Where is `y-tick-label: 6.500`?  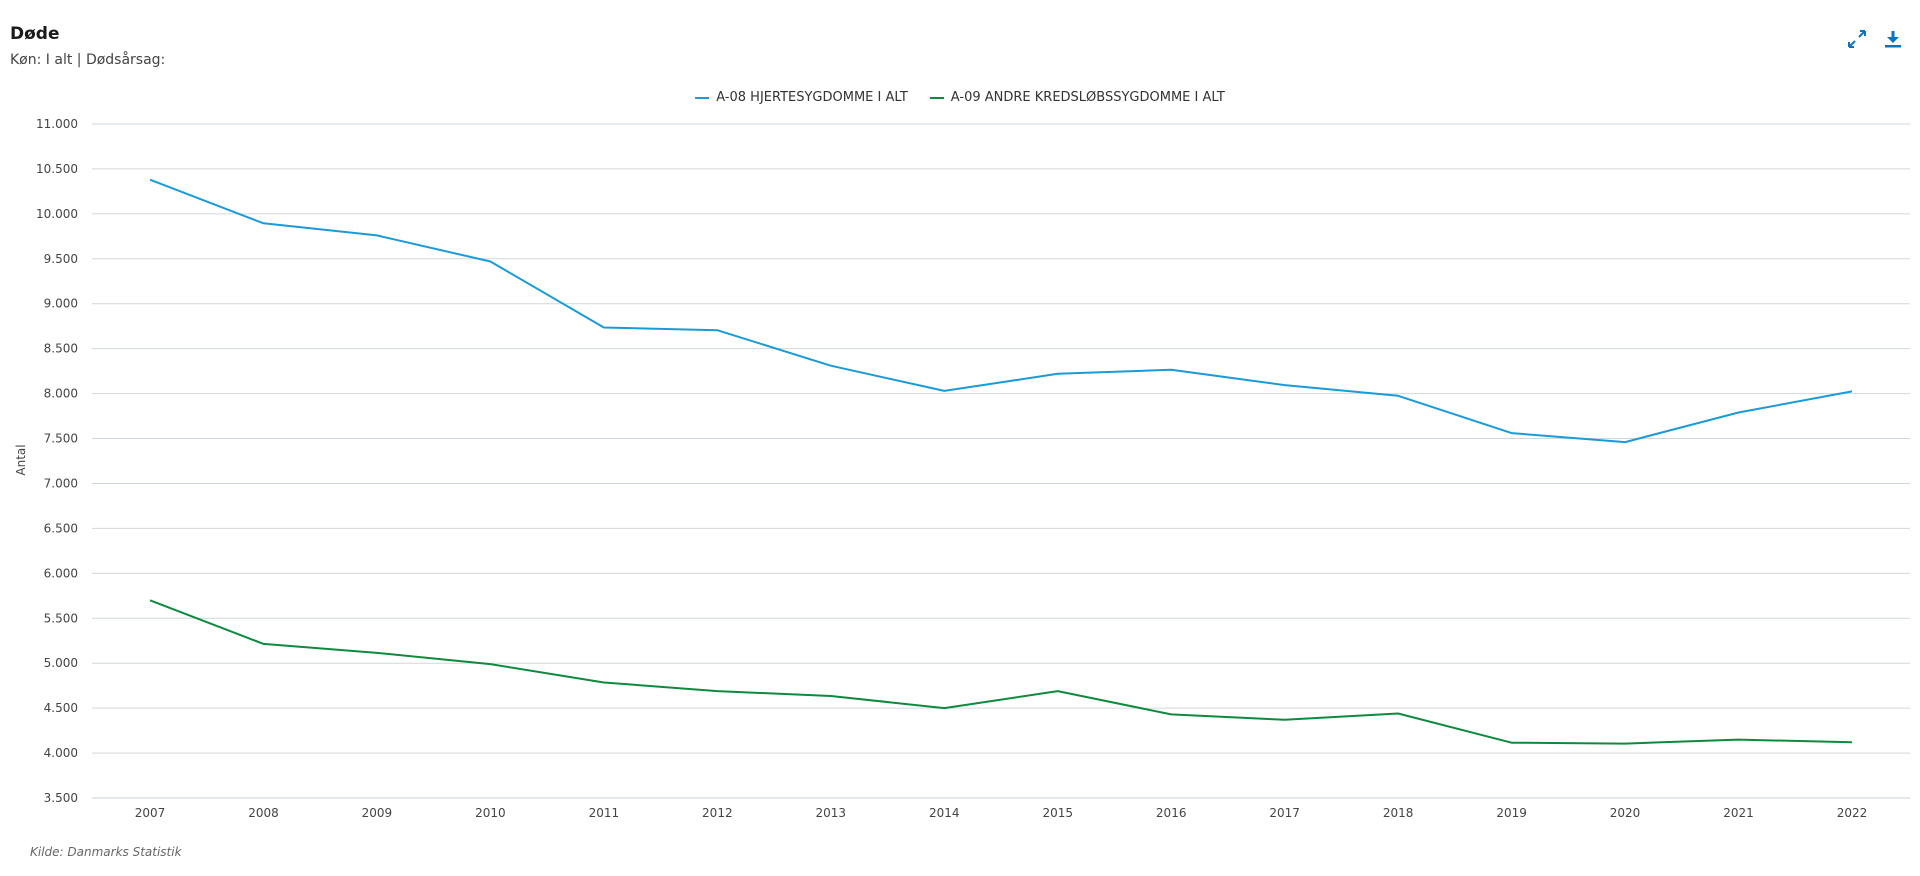 y-tick-label: 6.500 is located at coordinates (61, 528).